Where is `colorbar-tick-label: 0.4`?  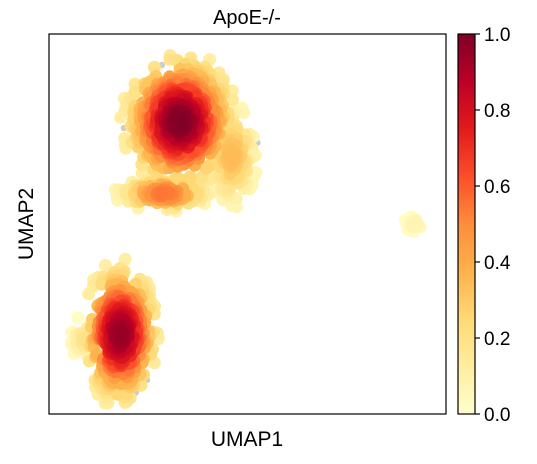 colorbar-tick-label: 0.4 is located at coordinates (497, 263).